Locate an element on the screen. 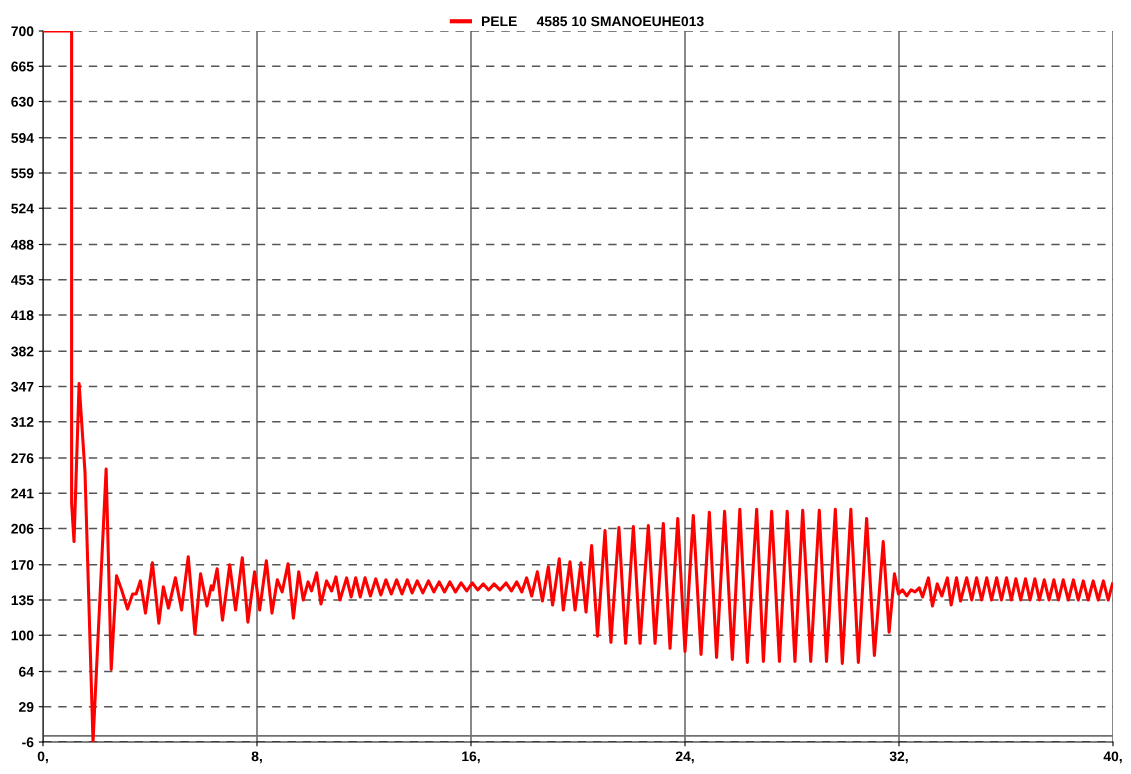  x-tick-label: 24, is located at coordinates (684, 757).